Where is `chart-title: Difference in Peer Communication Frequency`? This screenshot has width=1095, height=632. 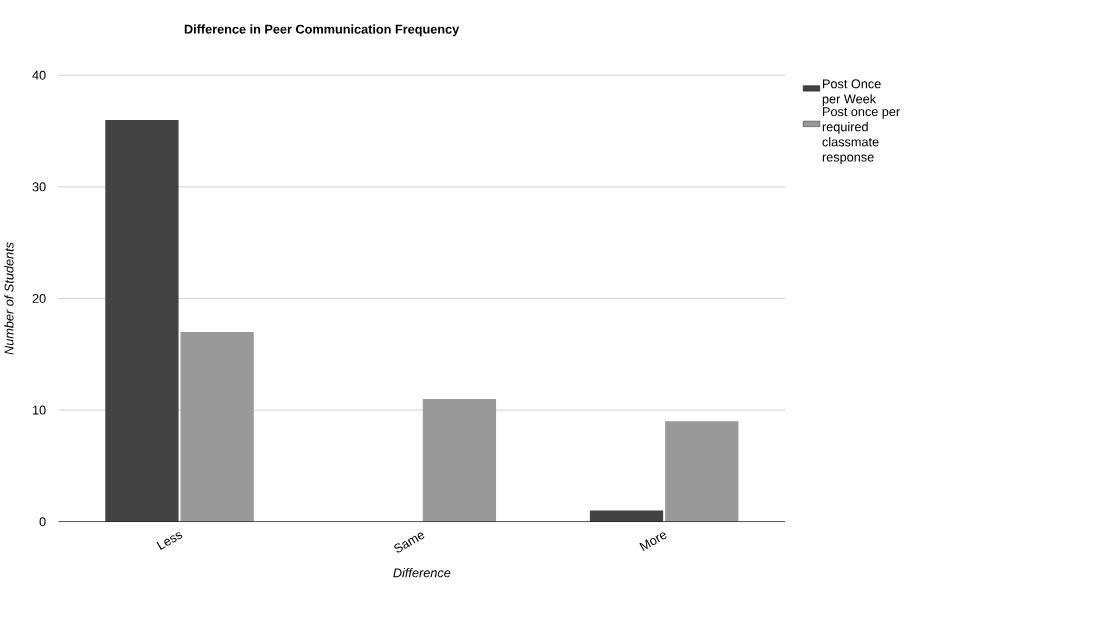
chart-title: Difference in Peer Communication Frequency is located at coordinates (322, 30).